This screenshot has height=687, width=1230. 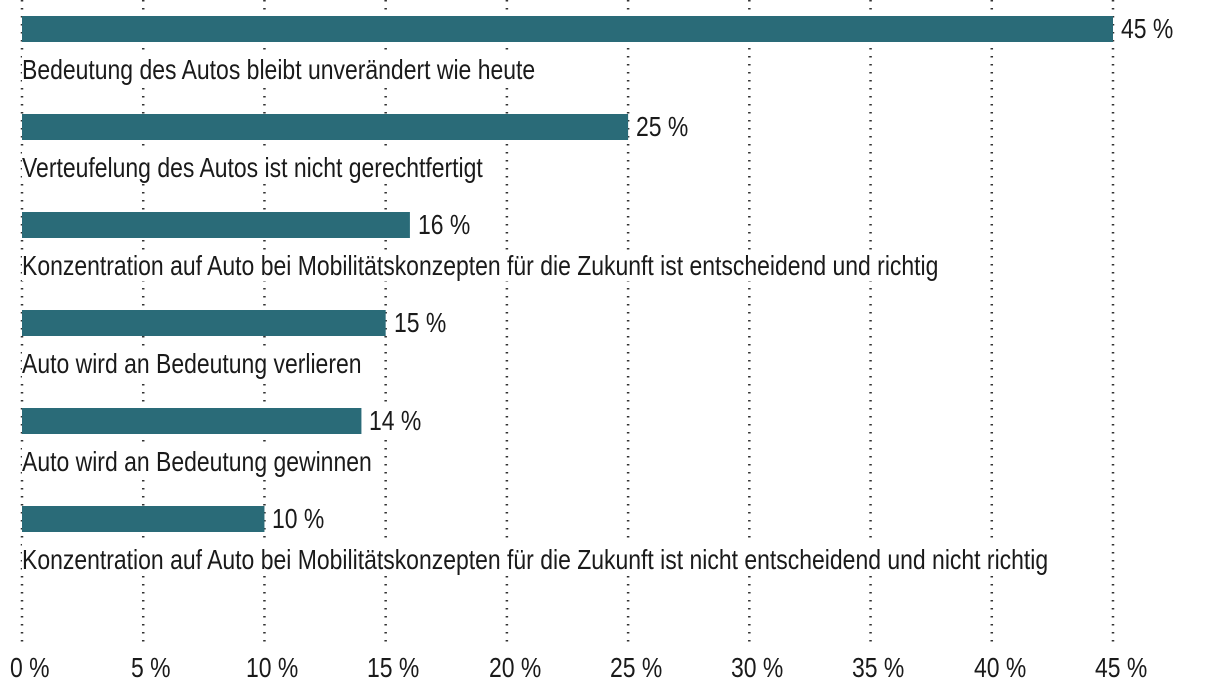 I want to click on x-tick-label-text: 10 %, so click(x=272, y=667).